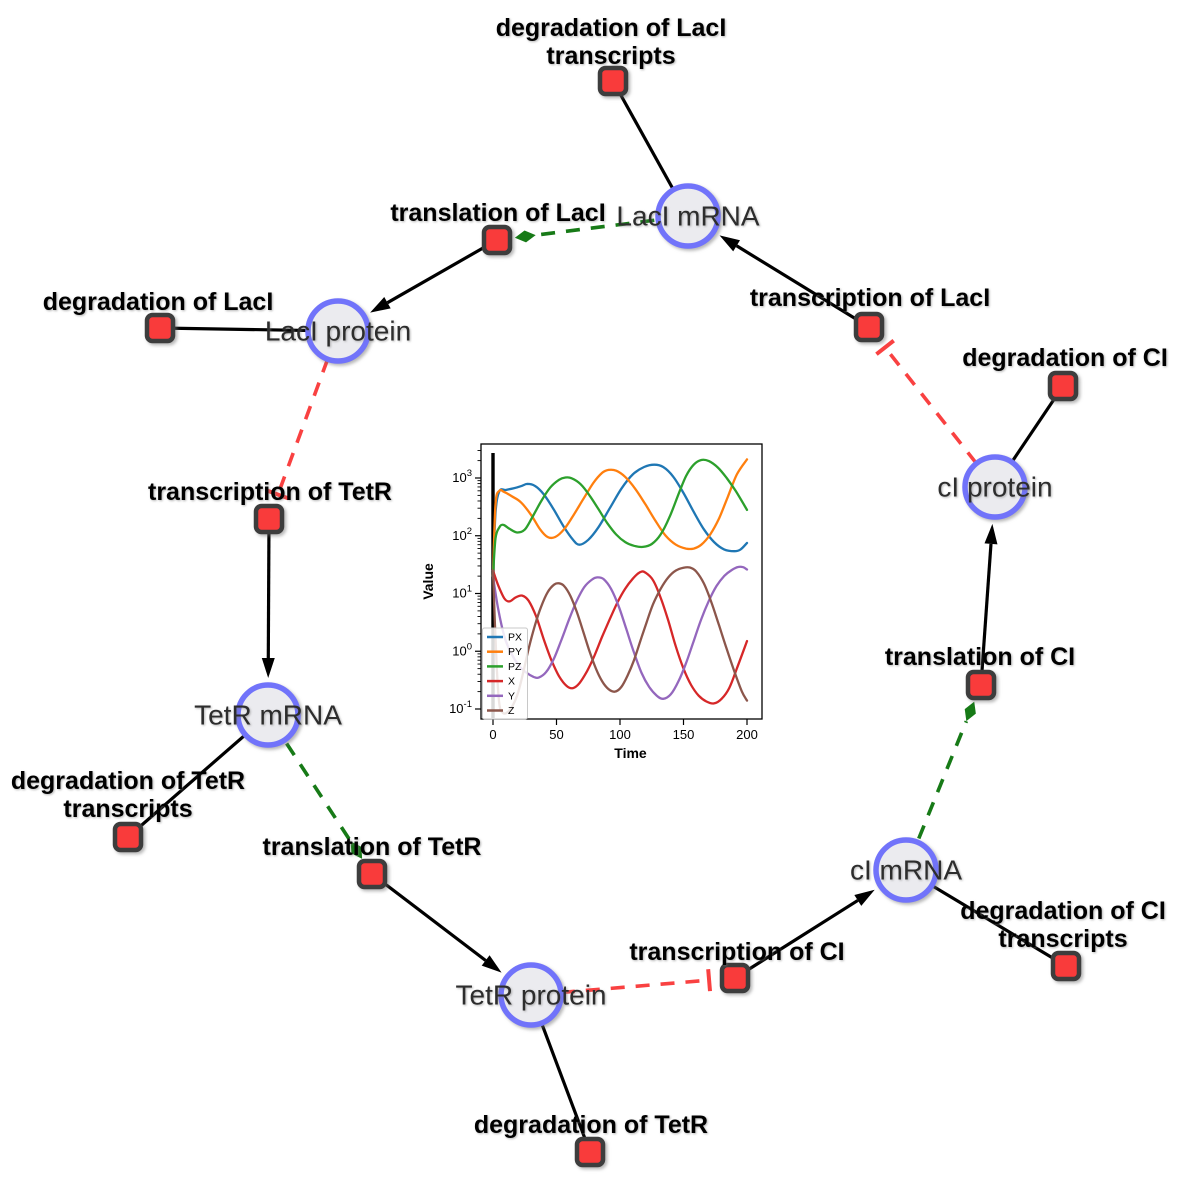 The height and width of the screenshot is (1200, 1189). Describe the element at coordinates (492, 734) in the screenshot. I see `x-tick-label: 0` at that location.